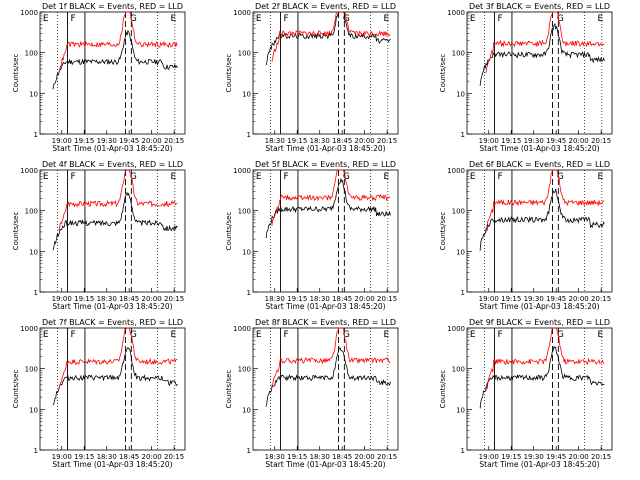 Image resolution: width=640 pixels, height=480 pixels. I want to click on panel-title: Det 3f BLACK = Events, RED = LLD, so click(539, 6).